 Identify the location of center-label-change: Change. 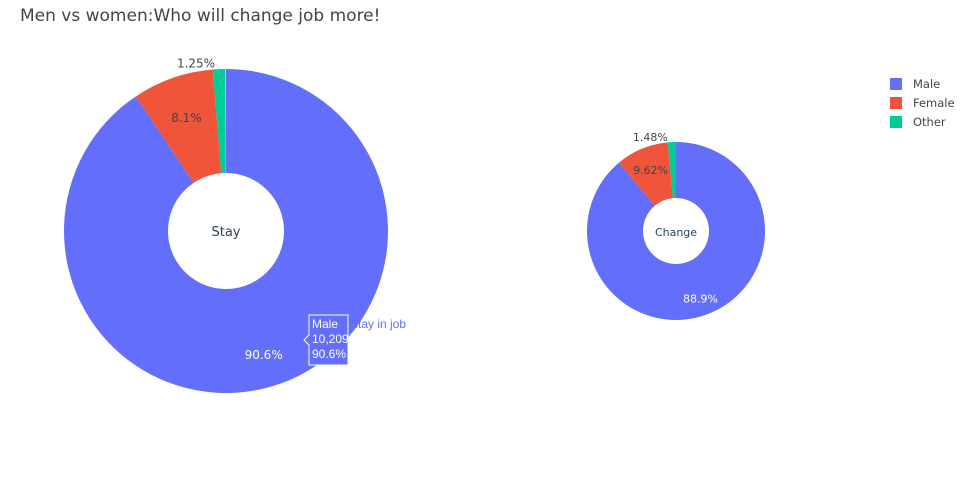
(676, 232).